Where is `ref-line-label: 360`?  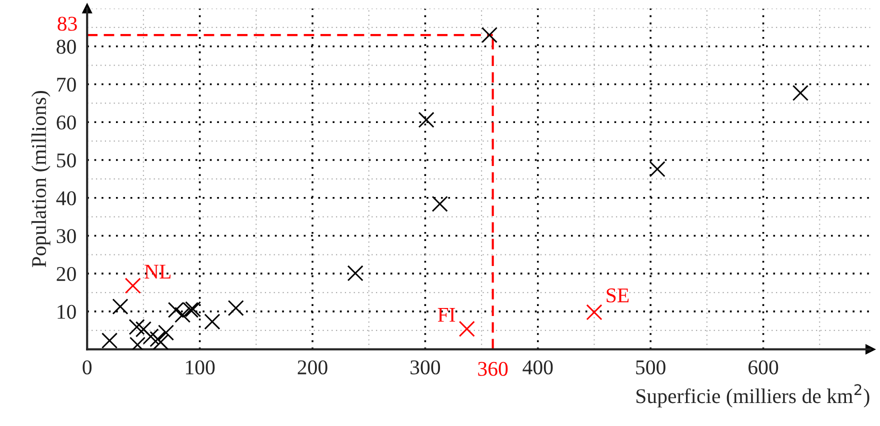 ref-line-label: 360 is located at coordinates (493, 369).